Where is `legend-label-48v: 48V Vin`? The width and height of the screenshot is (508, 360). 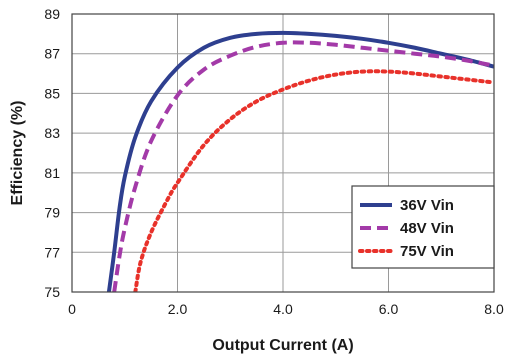 legend-label-48v: 48V Vin is located at coordinates (427, 228).